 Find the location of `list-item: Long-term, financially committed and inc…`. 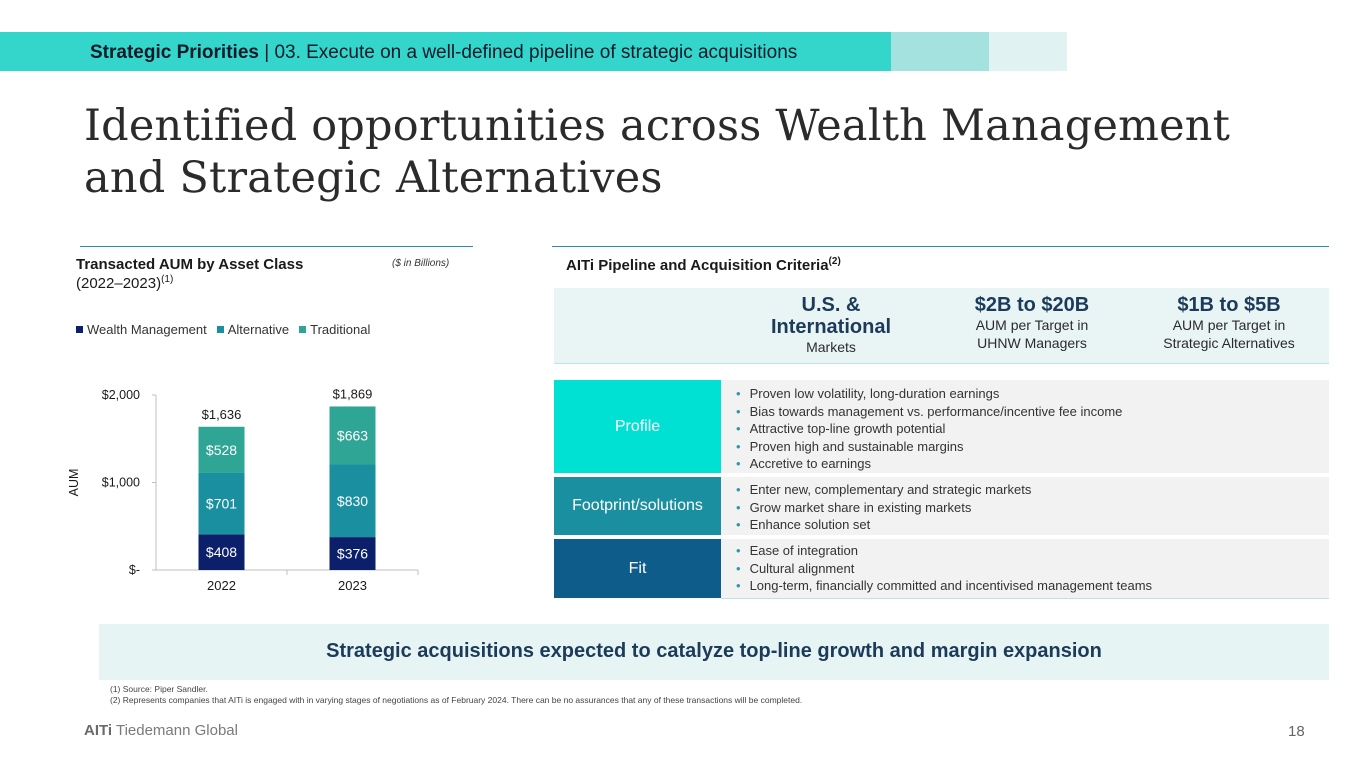

list-item: Long-term, financially committed and inc… is located at coordinates (944, 586).